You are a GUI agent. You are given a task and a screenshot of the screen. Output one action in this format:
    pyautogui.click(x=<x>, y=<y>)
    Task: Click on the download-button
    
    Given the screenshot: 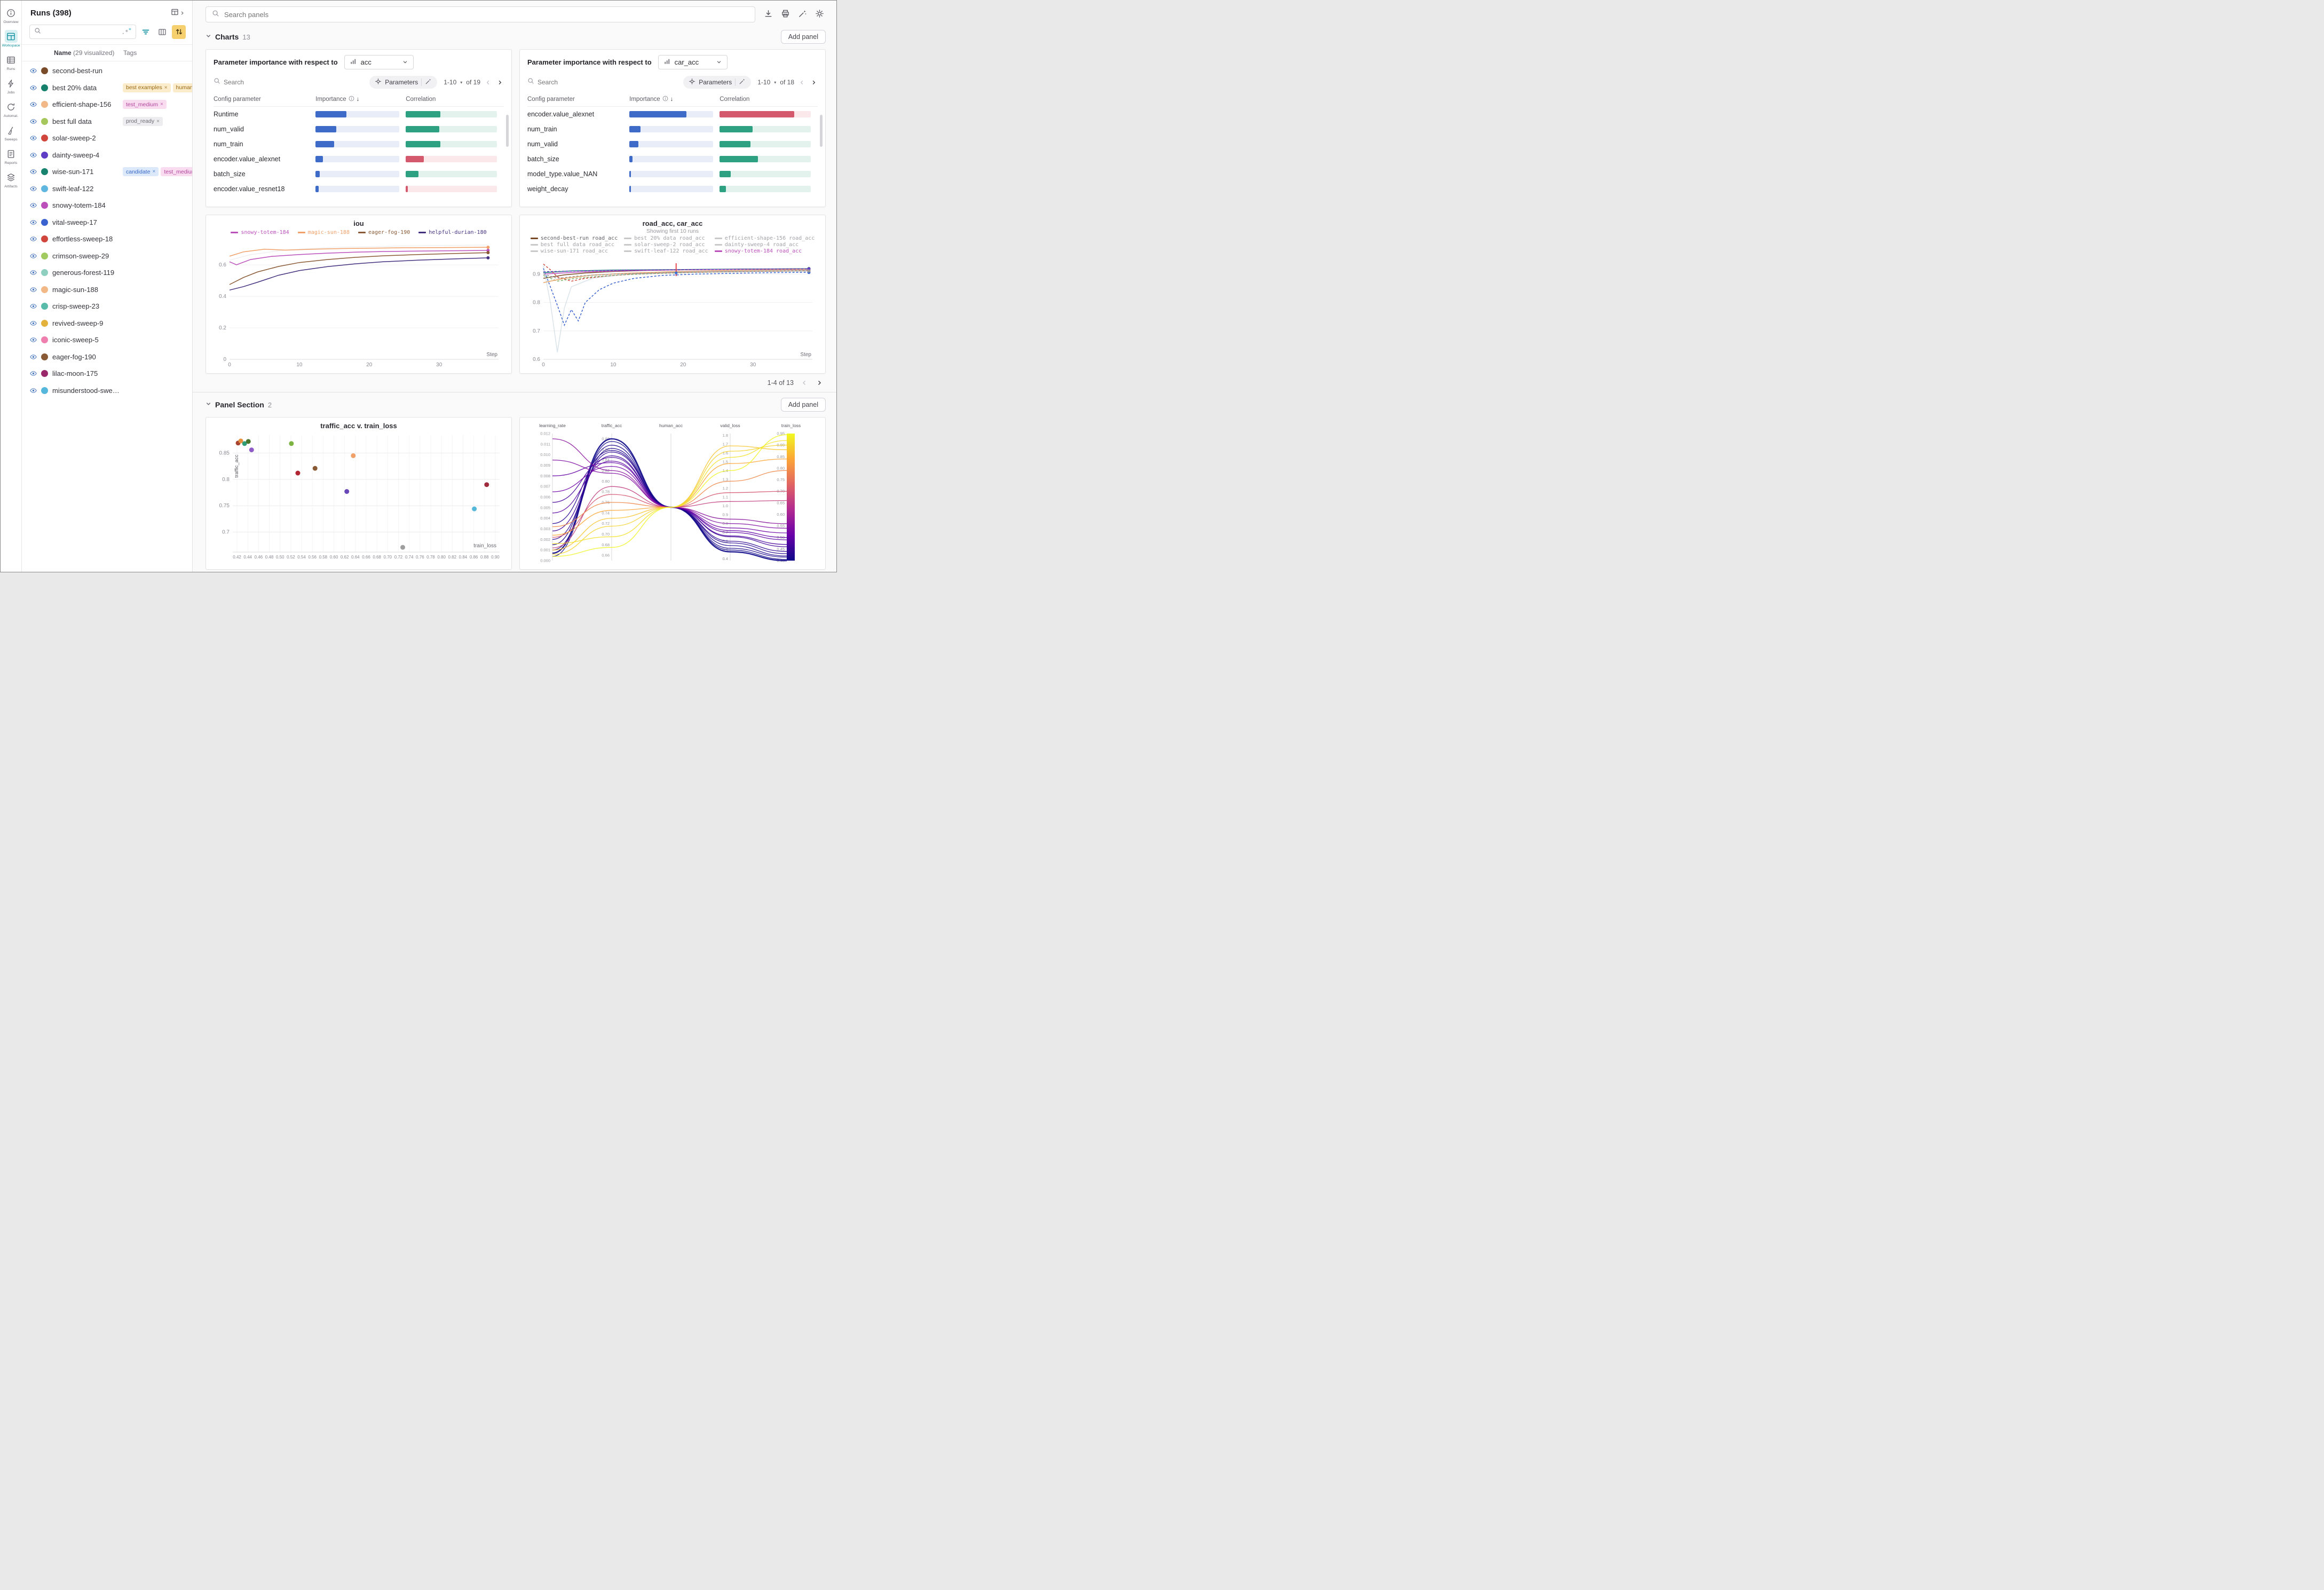 What is the action you would take?
    pyautogui.click(x=768, y=14)
    